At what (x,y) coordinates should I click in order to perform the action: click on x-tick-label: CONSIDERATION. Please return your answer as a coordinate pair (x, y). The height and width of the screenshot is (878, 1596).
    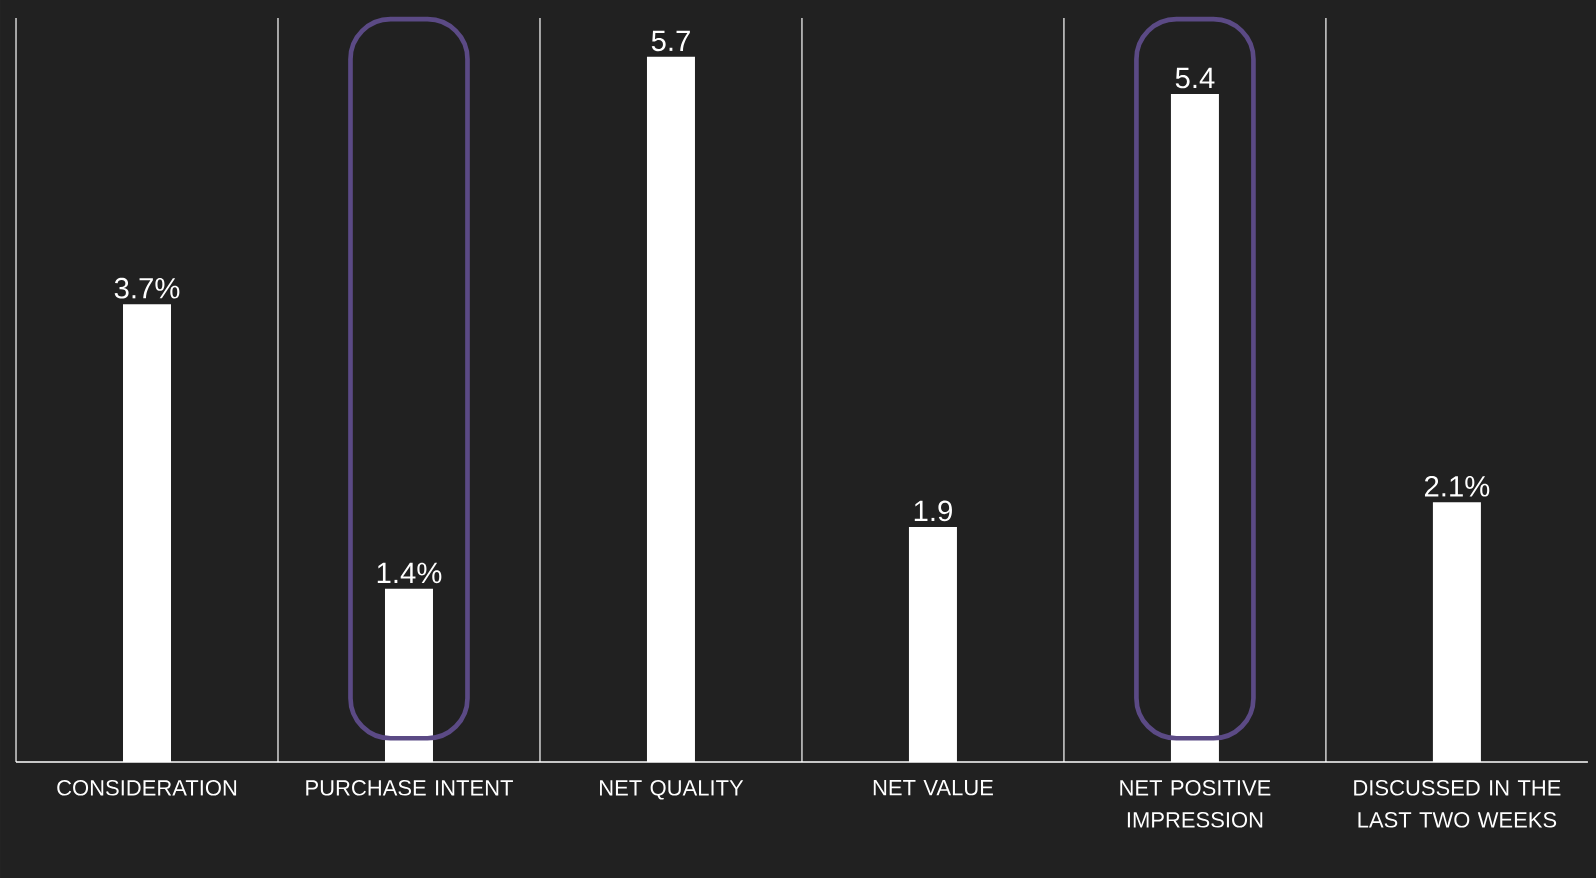
    Looking at the image, I should click on (147, 788).